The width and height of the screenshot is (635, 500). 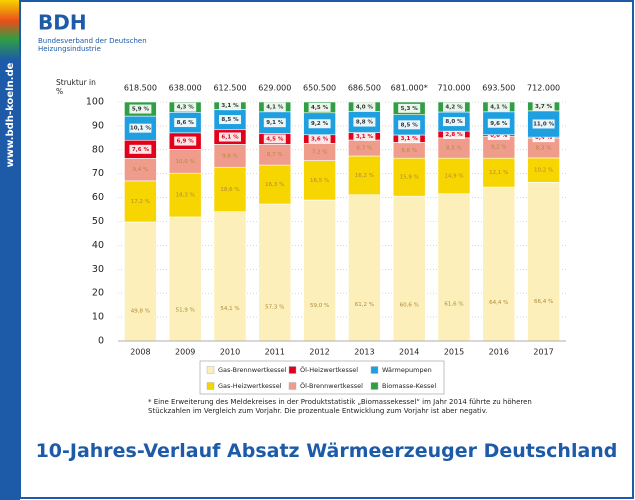 I want to click on value-label: 0,6 %, so click(x=499, y=136).